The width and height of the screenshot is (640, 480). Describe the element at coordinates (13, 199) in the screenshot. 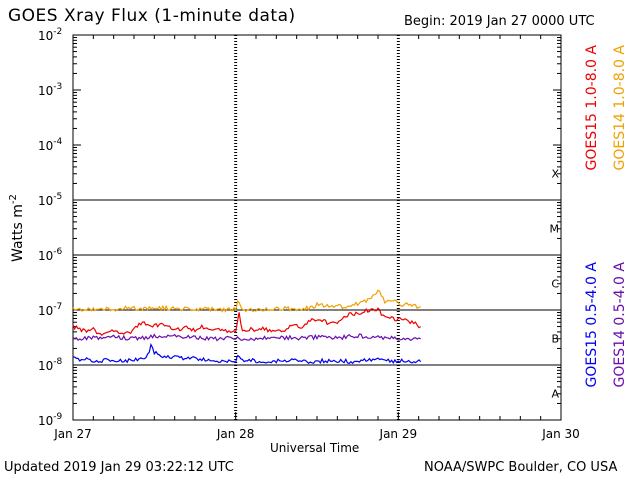

I see `y-axis-label-exponent: -2` at that location.